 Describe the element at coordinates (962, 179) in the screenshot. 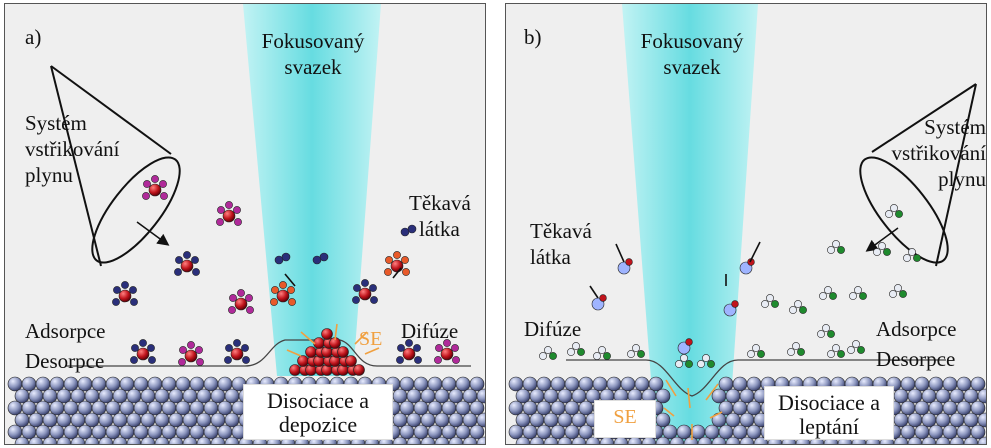

I see `injector-label-line3: plynu` at that location.